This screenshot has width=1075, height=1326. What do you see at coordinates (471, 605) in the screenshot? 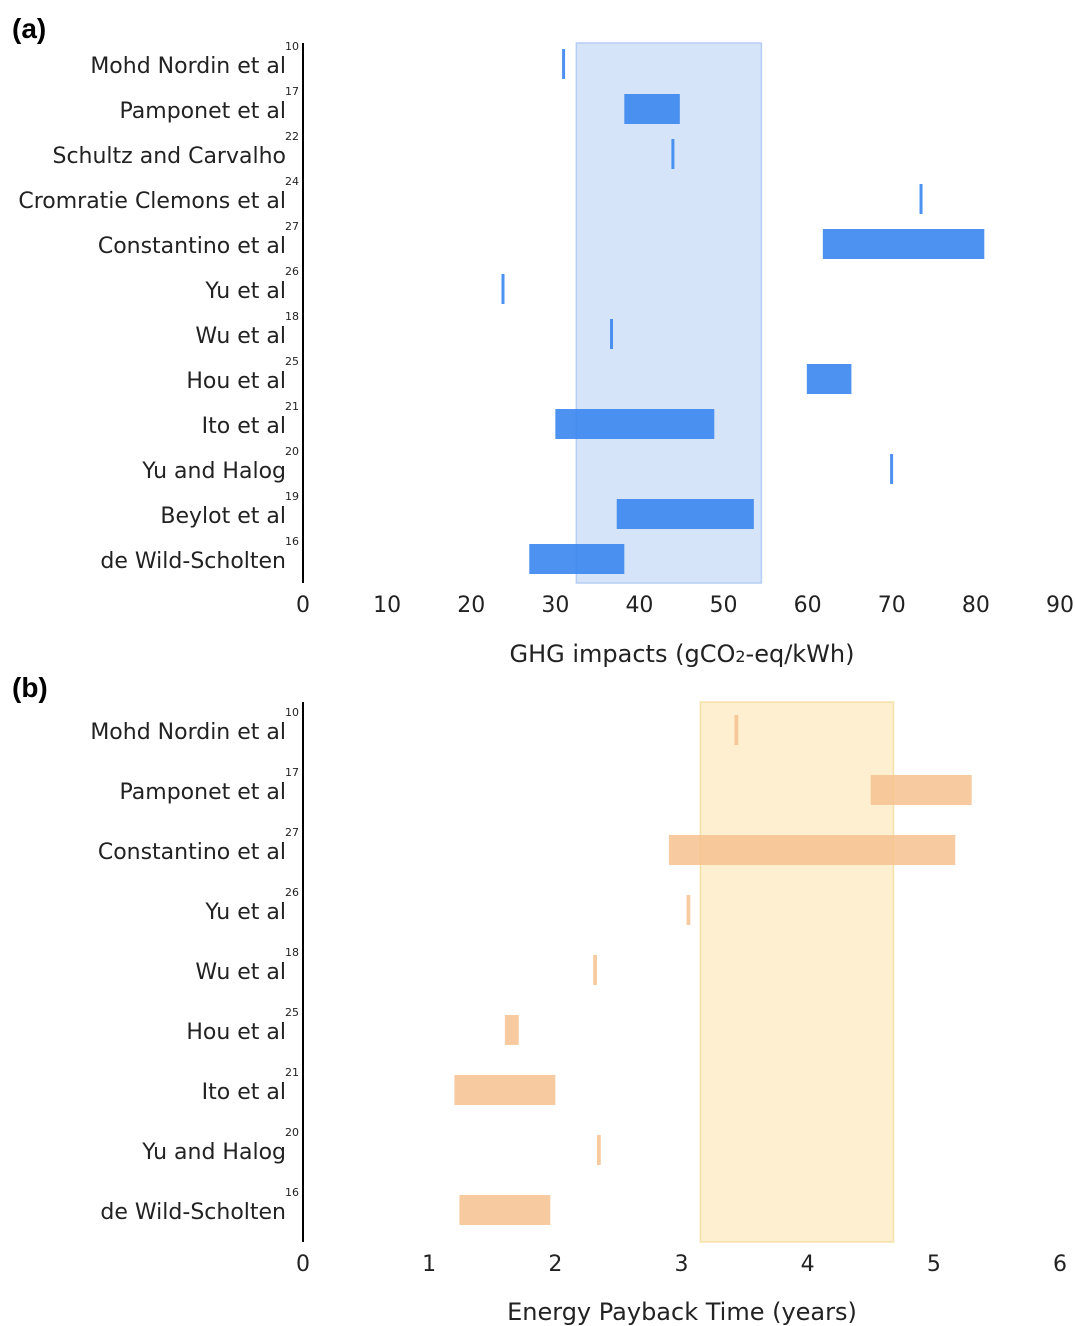
I see `x-tick-label: 20` at bounding box center [471, 605].